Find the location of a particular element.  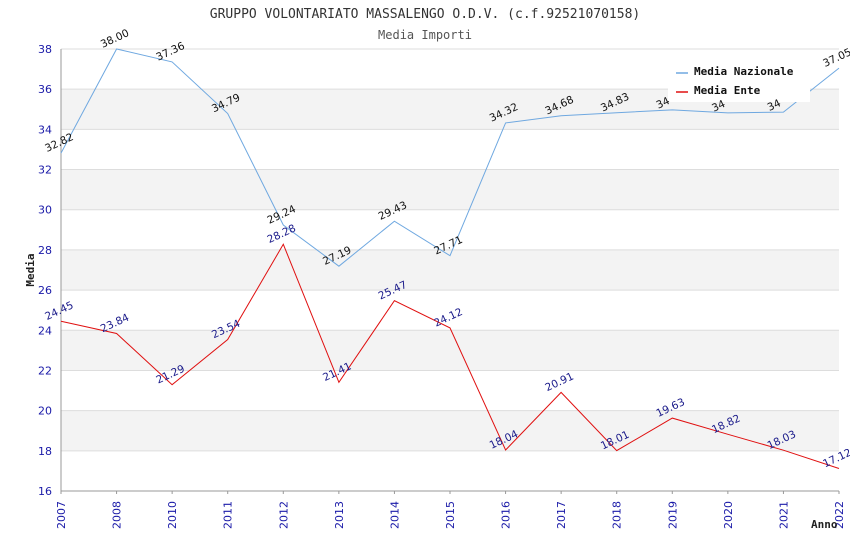

x-tick-label: 2020 is located at coordinates (728, 515).